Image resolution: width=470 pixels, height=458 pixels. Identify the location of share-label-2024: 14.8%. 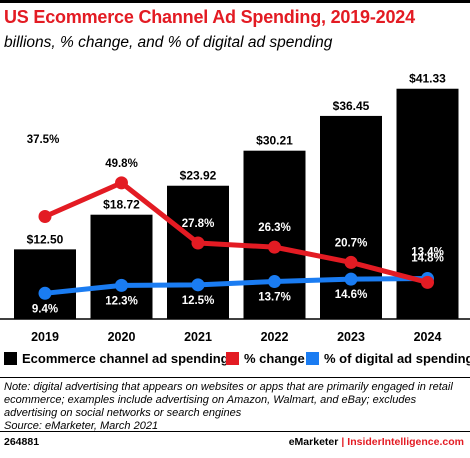
(427, 259).